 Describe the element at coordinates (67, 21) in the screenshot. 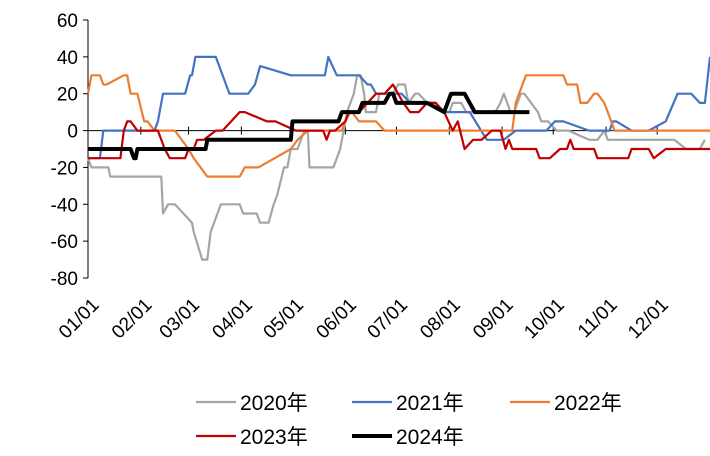

I see `y-tick-label: 60` at that location.